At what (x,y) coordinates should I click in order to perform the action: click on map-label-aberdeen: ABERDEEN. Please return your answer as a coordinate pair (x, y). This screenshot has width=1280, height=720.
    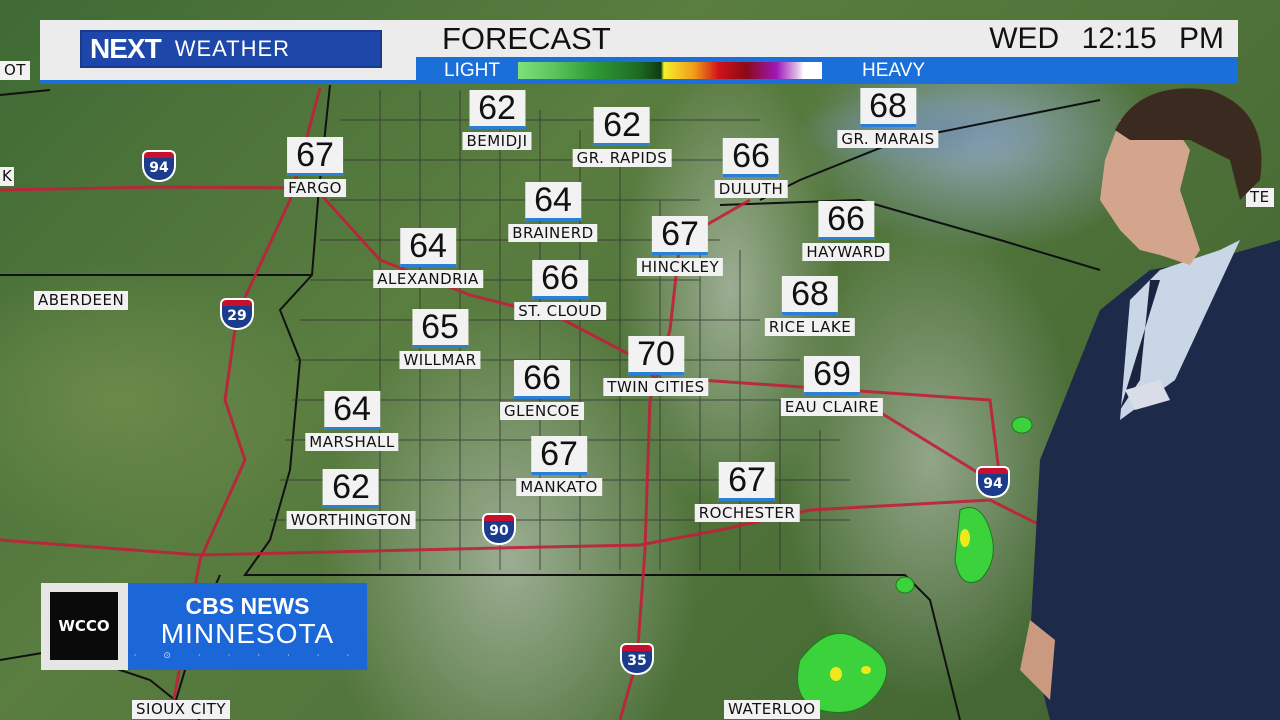
    Looking at the image, I should click on (81, 300).